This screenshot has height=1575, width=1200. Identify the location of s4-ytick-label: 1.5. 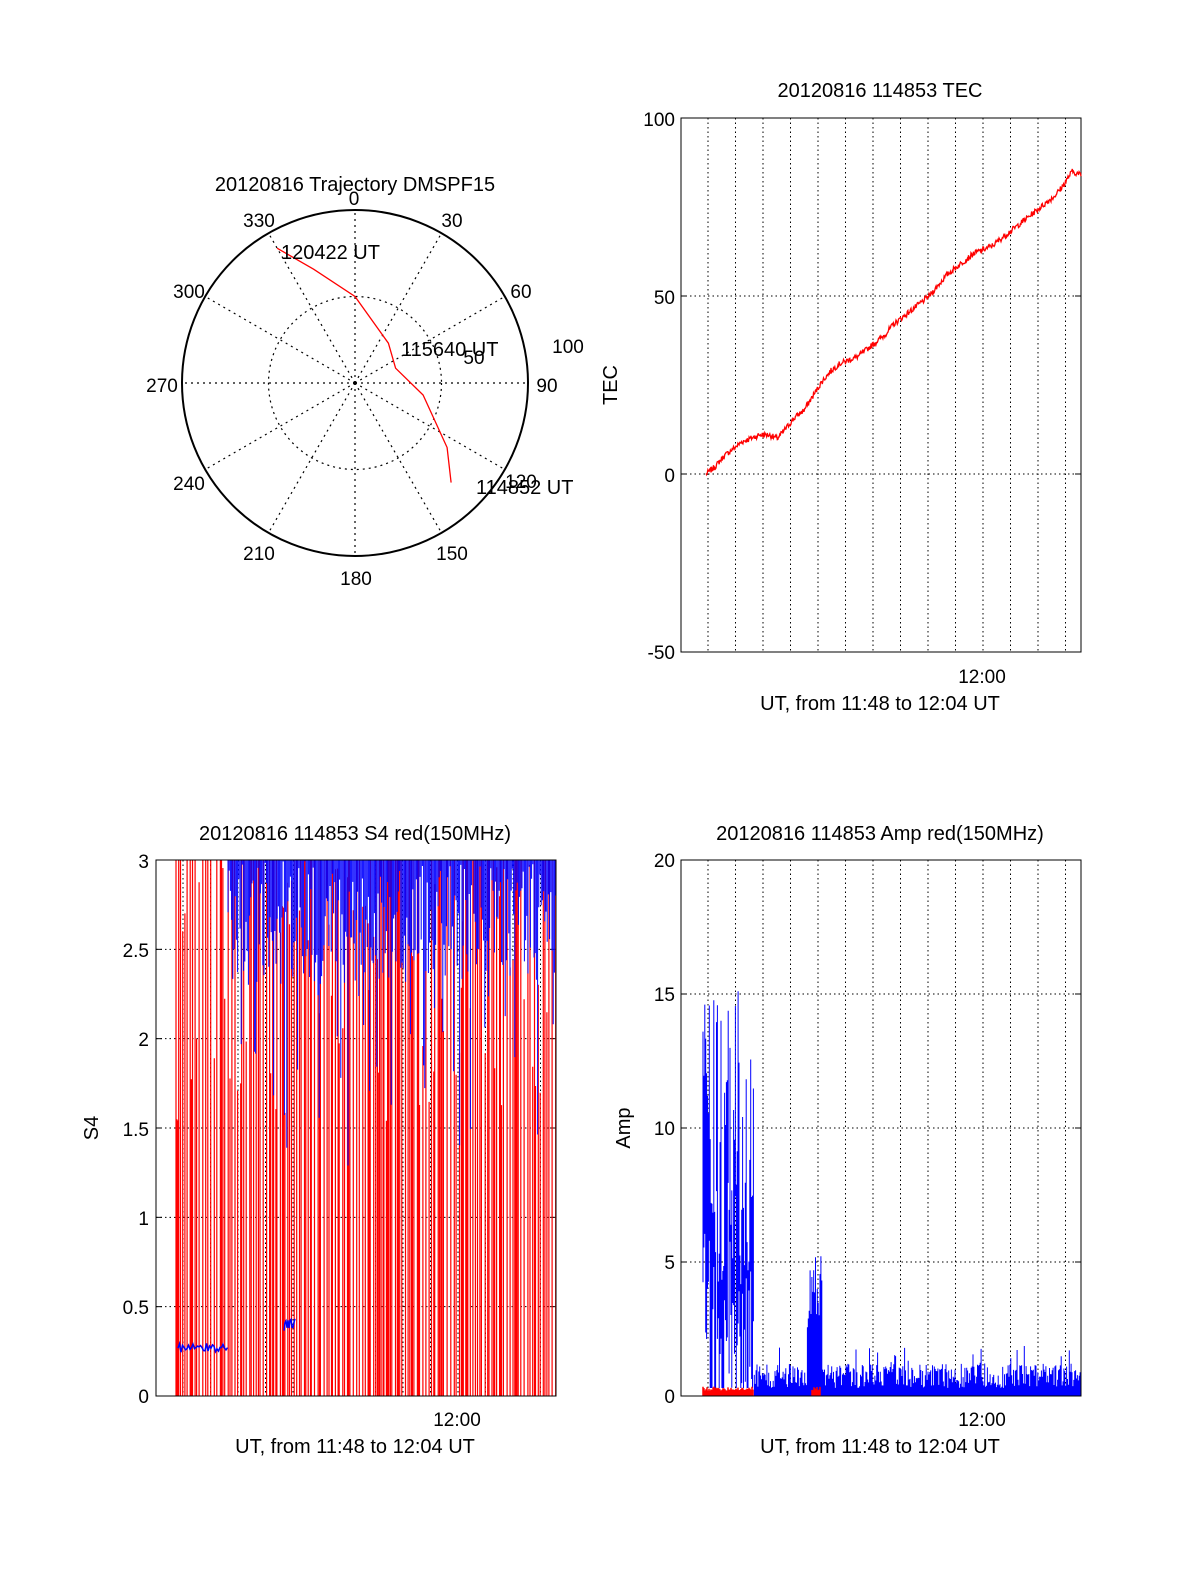
(136, 1130).